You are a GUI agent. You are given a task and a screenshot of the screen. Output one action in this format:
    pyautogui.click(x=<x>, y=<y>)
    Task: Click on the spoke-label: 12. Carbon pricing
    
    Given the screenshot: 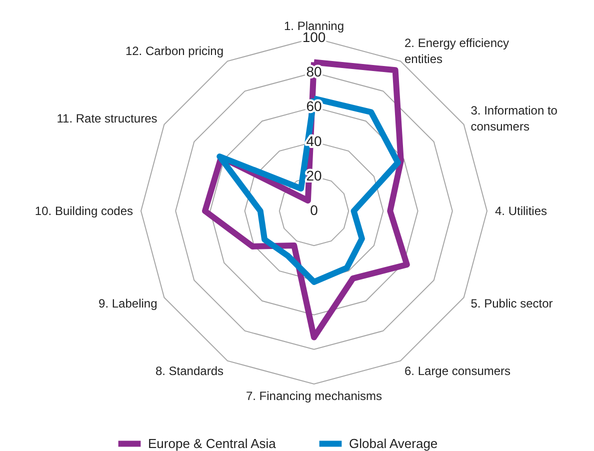 What is the action you would take?
    pyautogui.click(x=174, y=51)
    